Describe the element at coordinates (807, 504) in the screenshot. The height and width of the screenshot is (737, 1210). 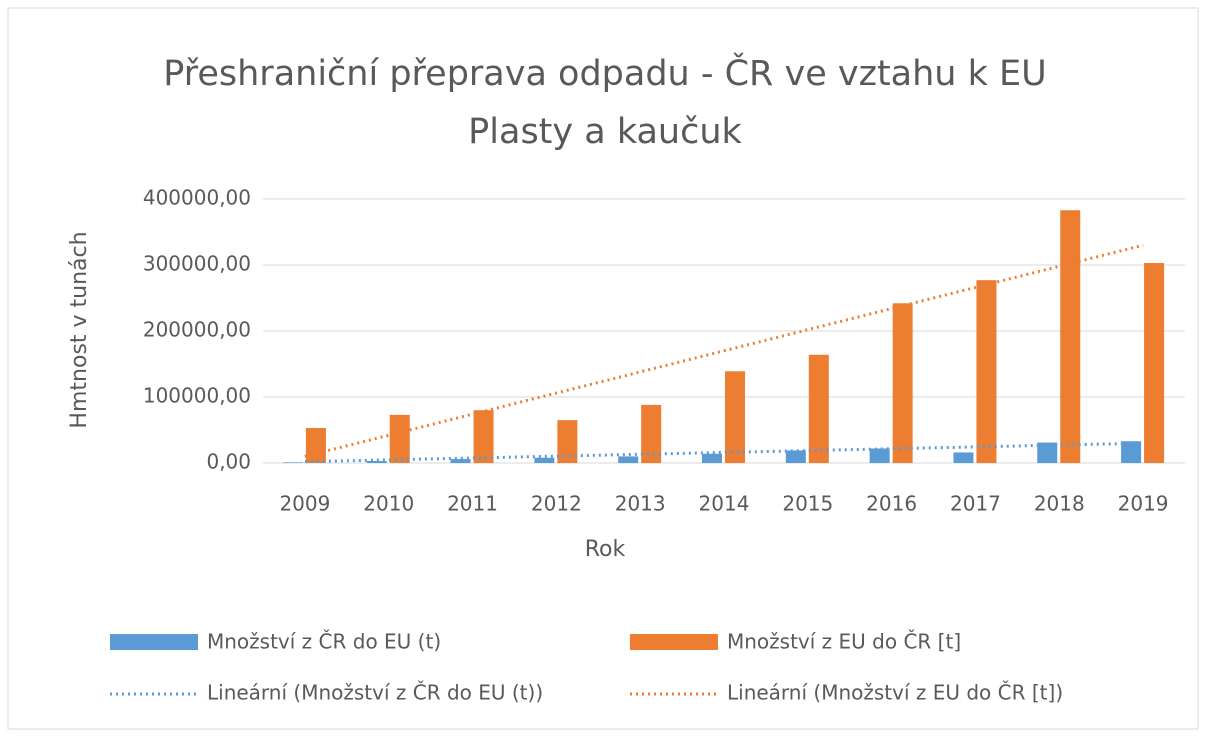
I see `x-tick-label: 2015` at that location.